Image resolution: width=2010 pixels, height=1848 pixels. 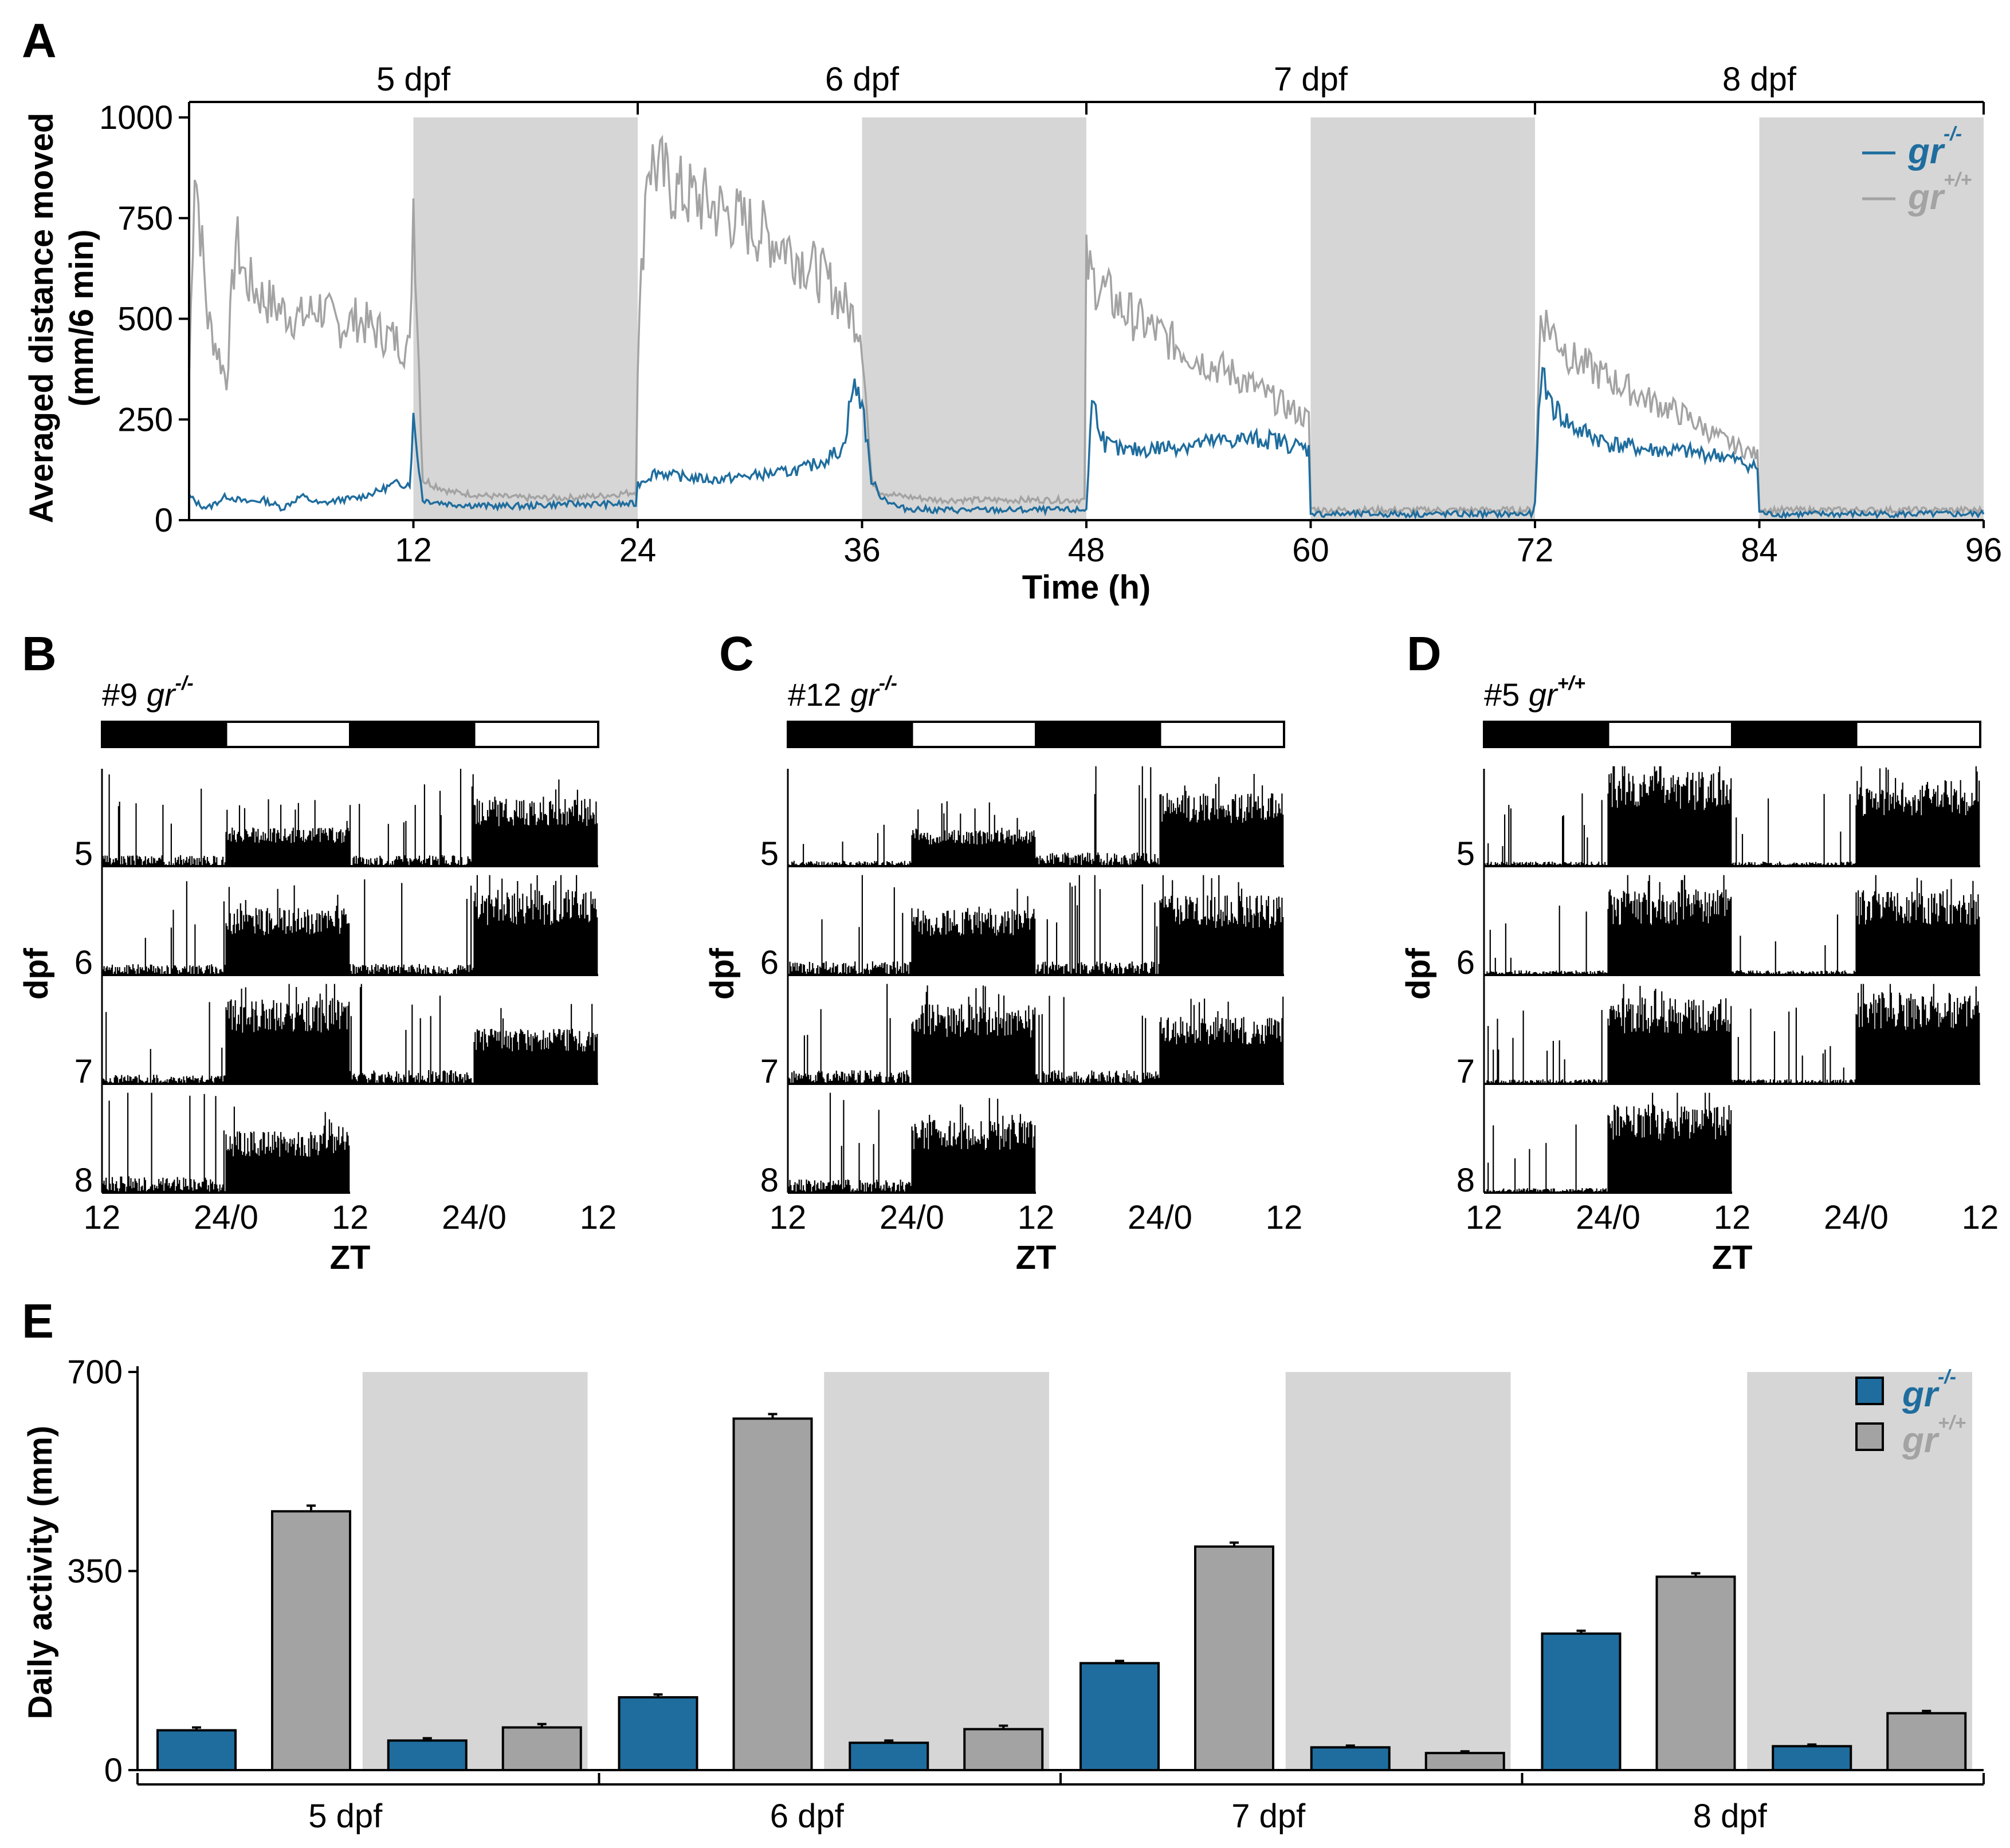 I want to click on panelC-row-label: 6, so click(x=769, y=962).